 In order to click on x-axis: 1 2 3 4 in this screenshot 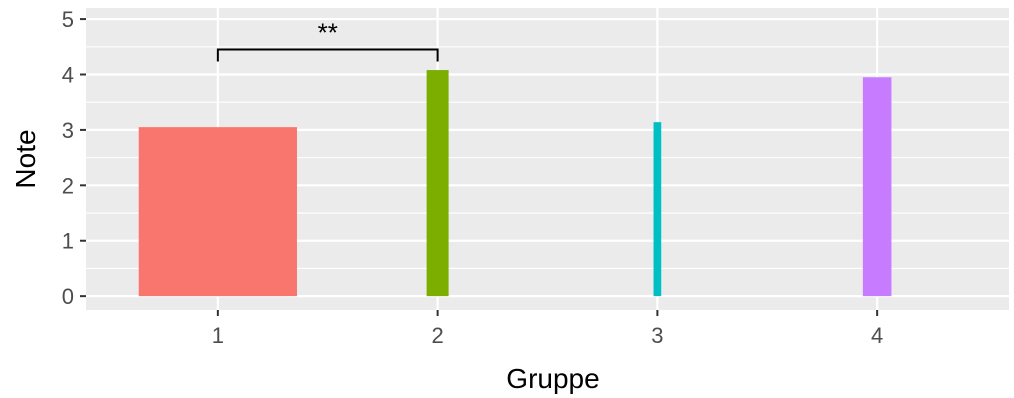, I will do `click(547, 329)`.